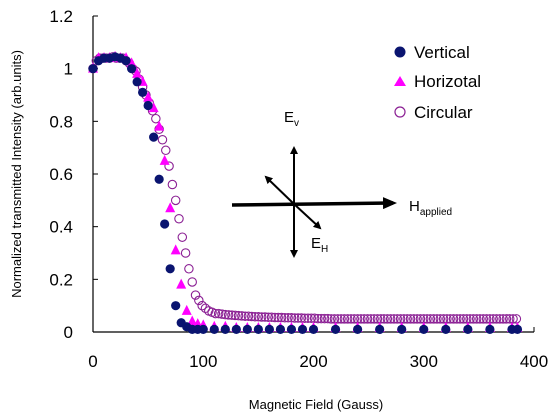  I want to click on x-axis-title: Magnetic Field (Gauss), so click(316, 404).